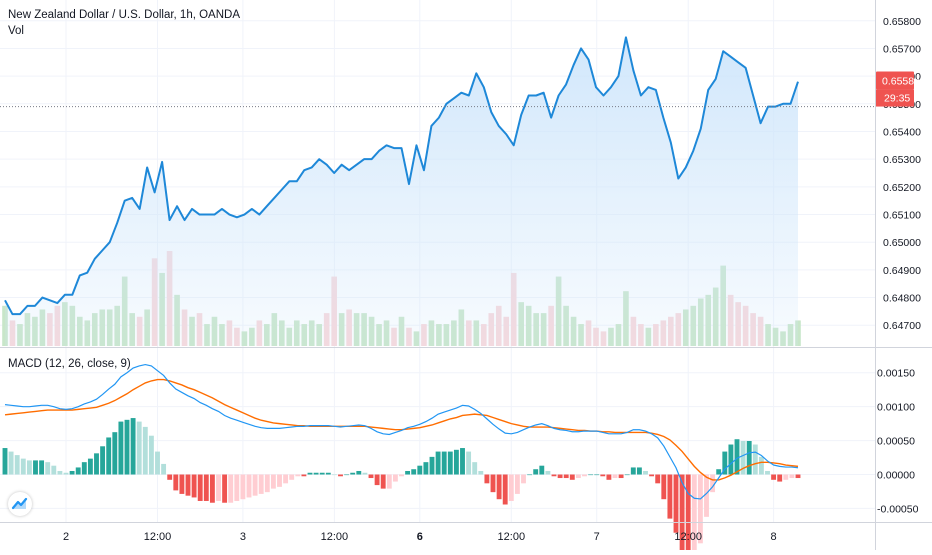  What do you see at coordinates (902, 326) in the screenshot?
I see `price-tick-label: 0.64700` at bounding box center [902, 326].